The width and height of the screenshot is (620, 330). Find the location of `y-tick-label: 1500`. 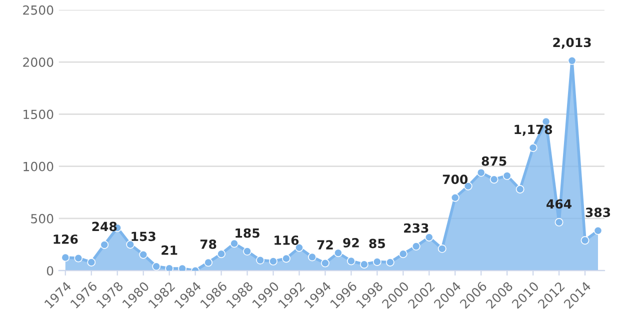

y-tick-label: 1500 is located at coordinates (39, 115).